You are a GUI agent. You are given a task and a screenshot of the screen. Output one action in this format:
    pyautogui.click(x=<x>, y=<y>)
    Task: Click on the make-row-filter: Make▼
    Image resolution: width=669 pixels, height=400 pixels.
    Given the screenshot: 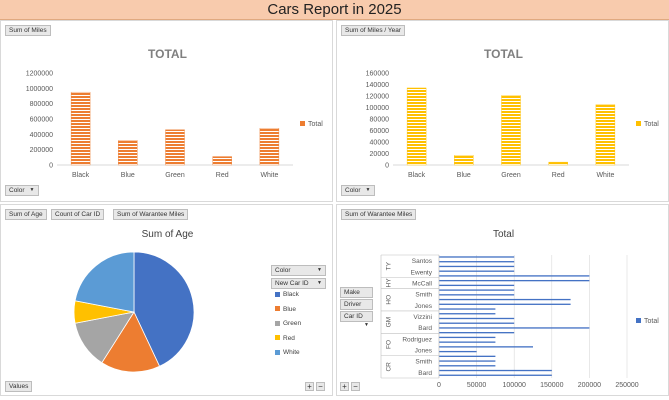 What is the action you would take?
    pyautogui.click(x=356, y=295)
    